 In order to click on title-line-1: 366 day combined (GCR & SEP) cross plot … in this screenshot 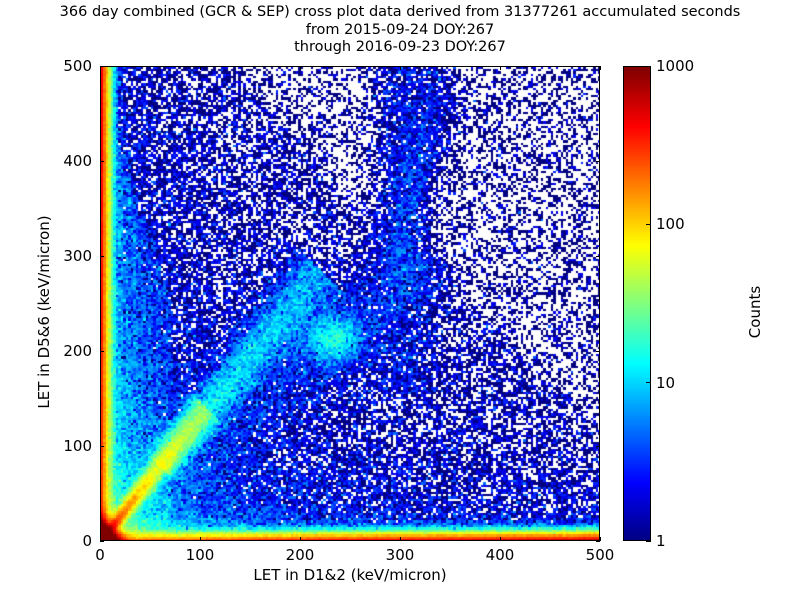, I will do `click(400, 12)`.